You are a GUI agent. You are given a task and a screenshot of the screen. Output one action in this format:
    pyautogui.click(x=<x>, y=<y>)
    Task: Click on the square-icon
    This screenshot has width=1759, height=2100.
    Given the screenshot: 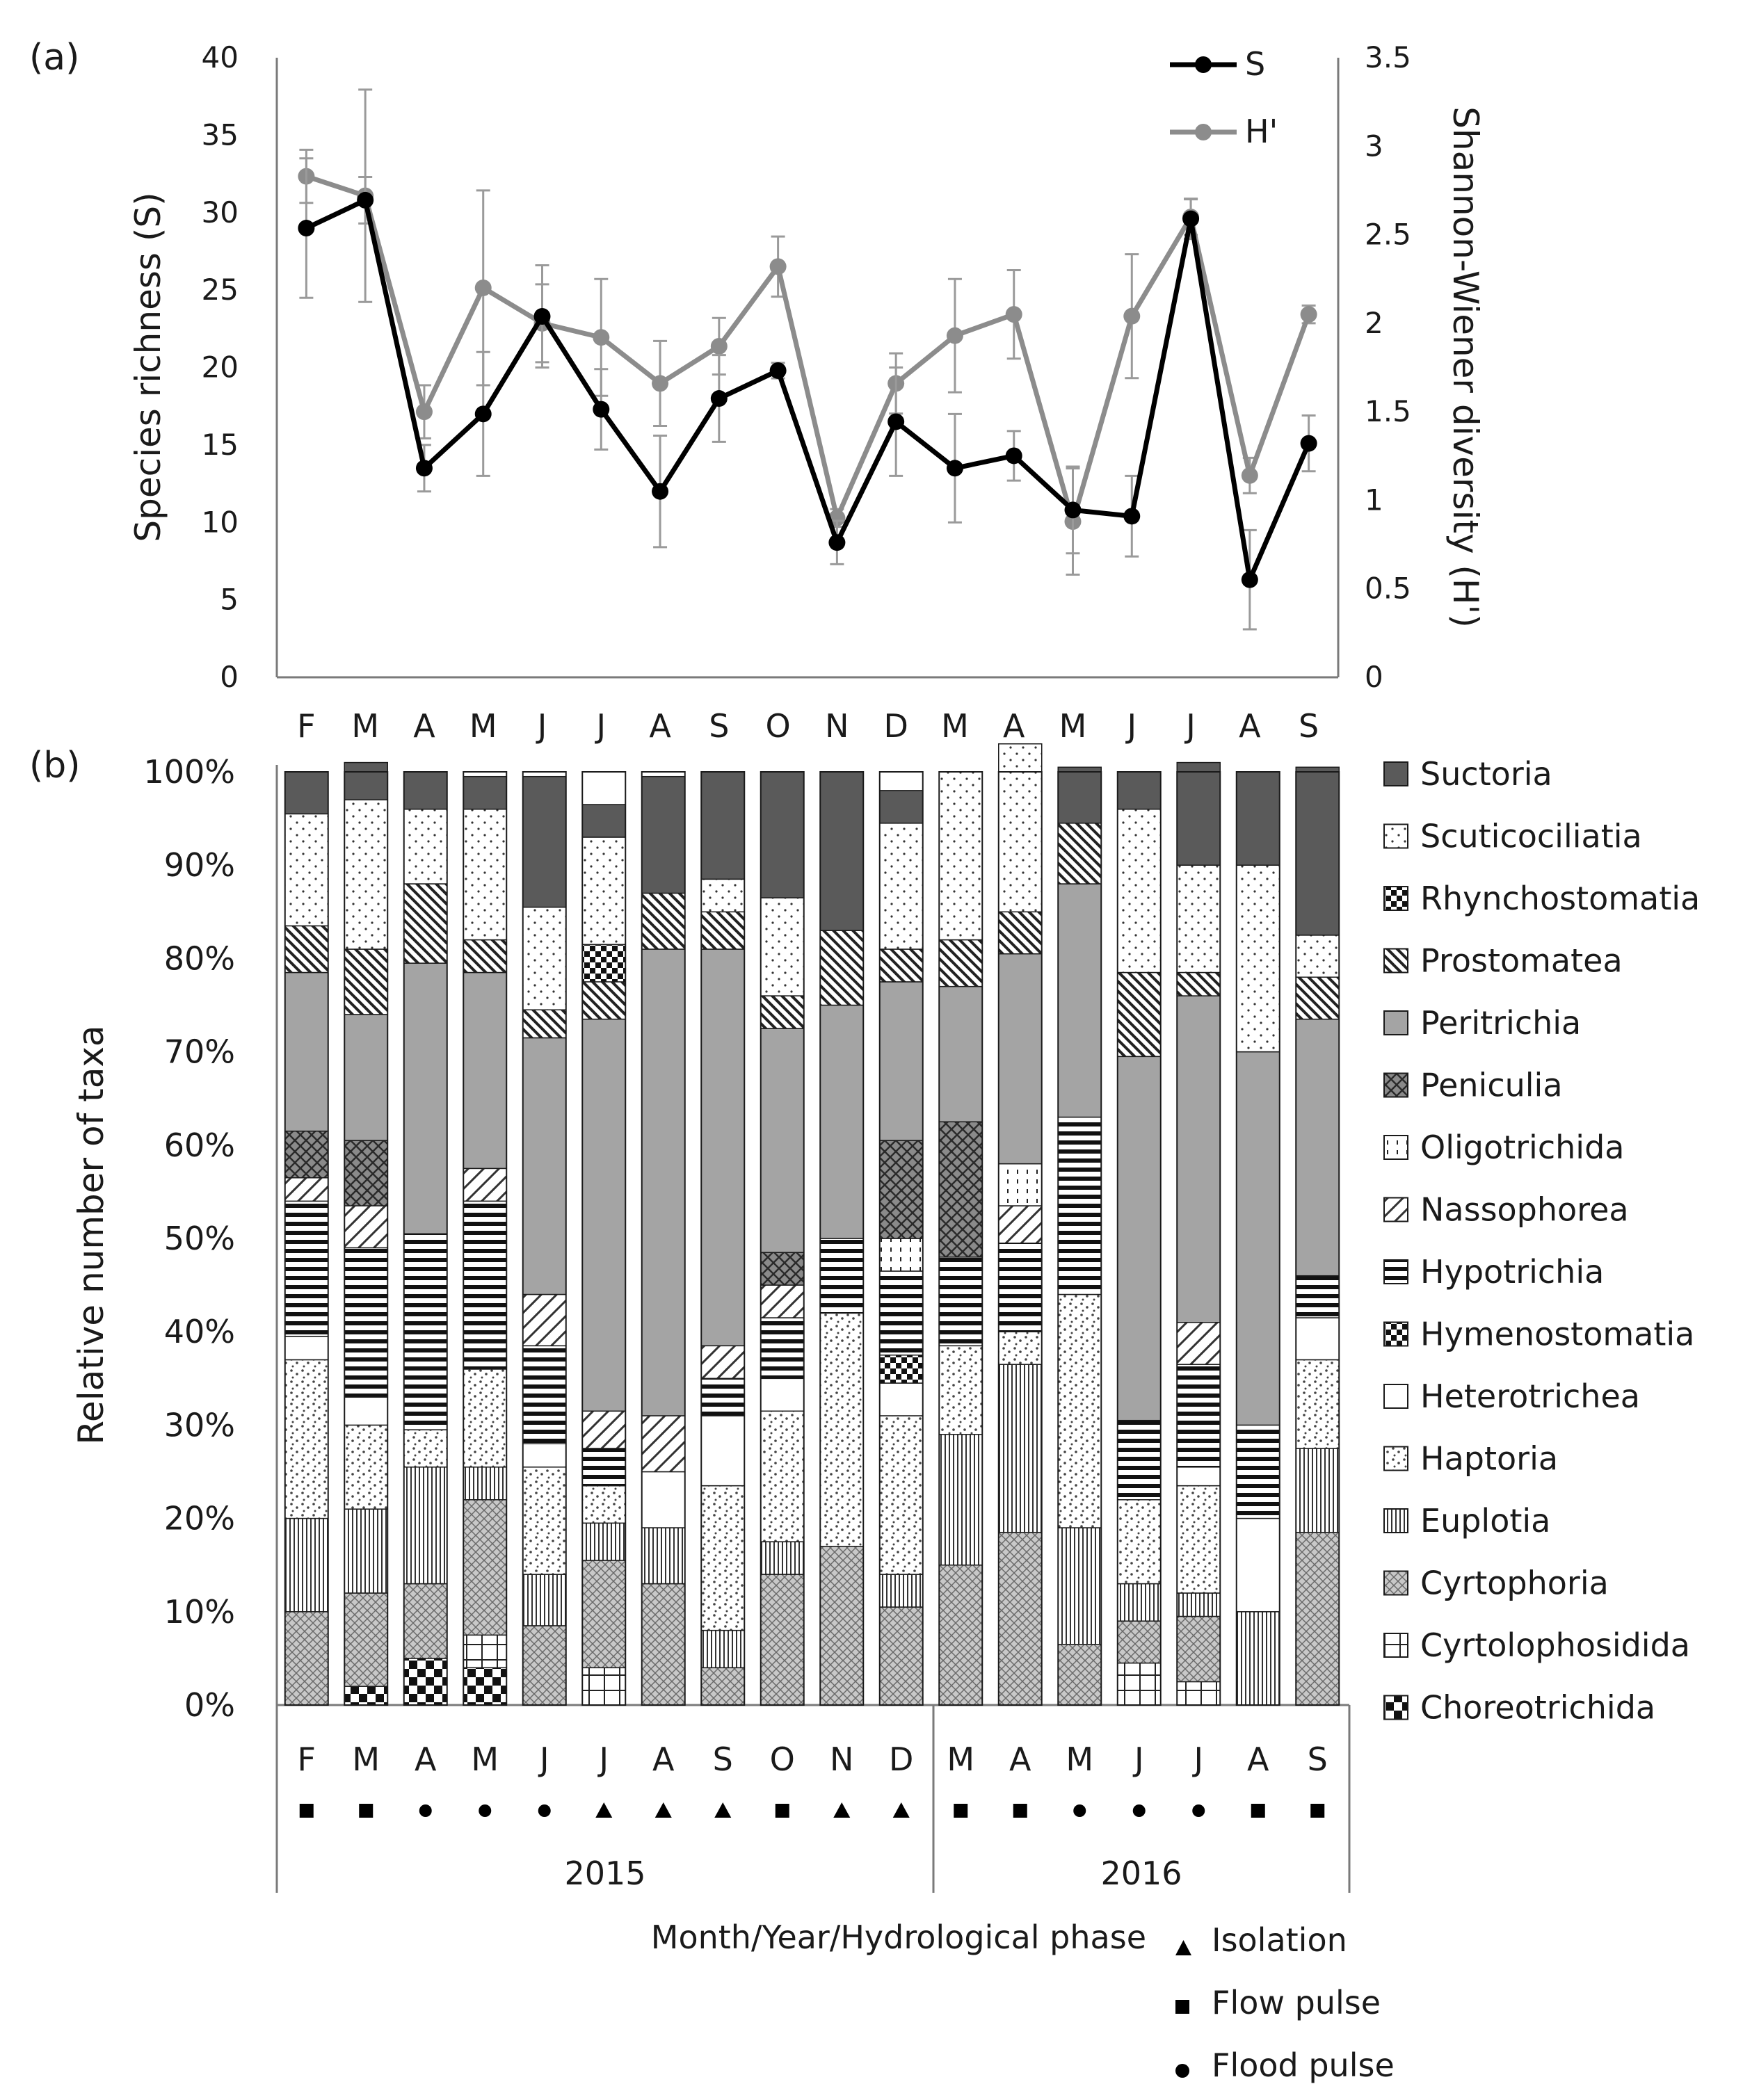 What is the action you would take?
    pyautogui.click(x=961, y=1811)
    